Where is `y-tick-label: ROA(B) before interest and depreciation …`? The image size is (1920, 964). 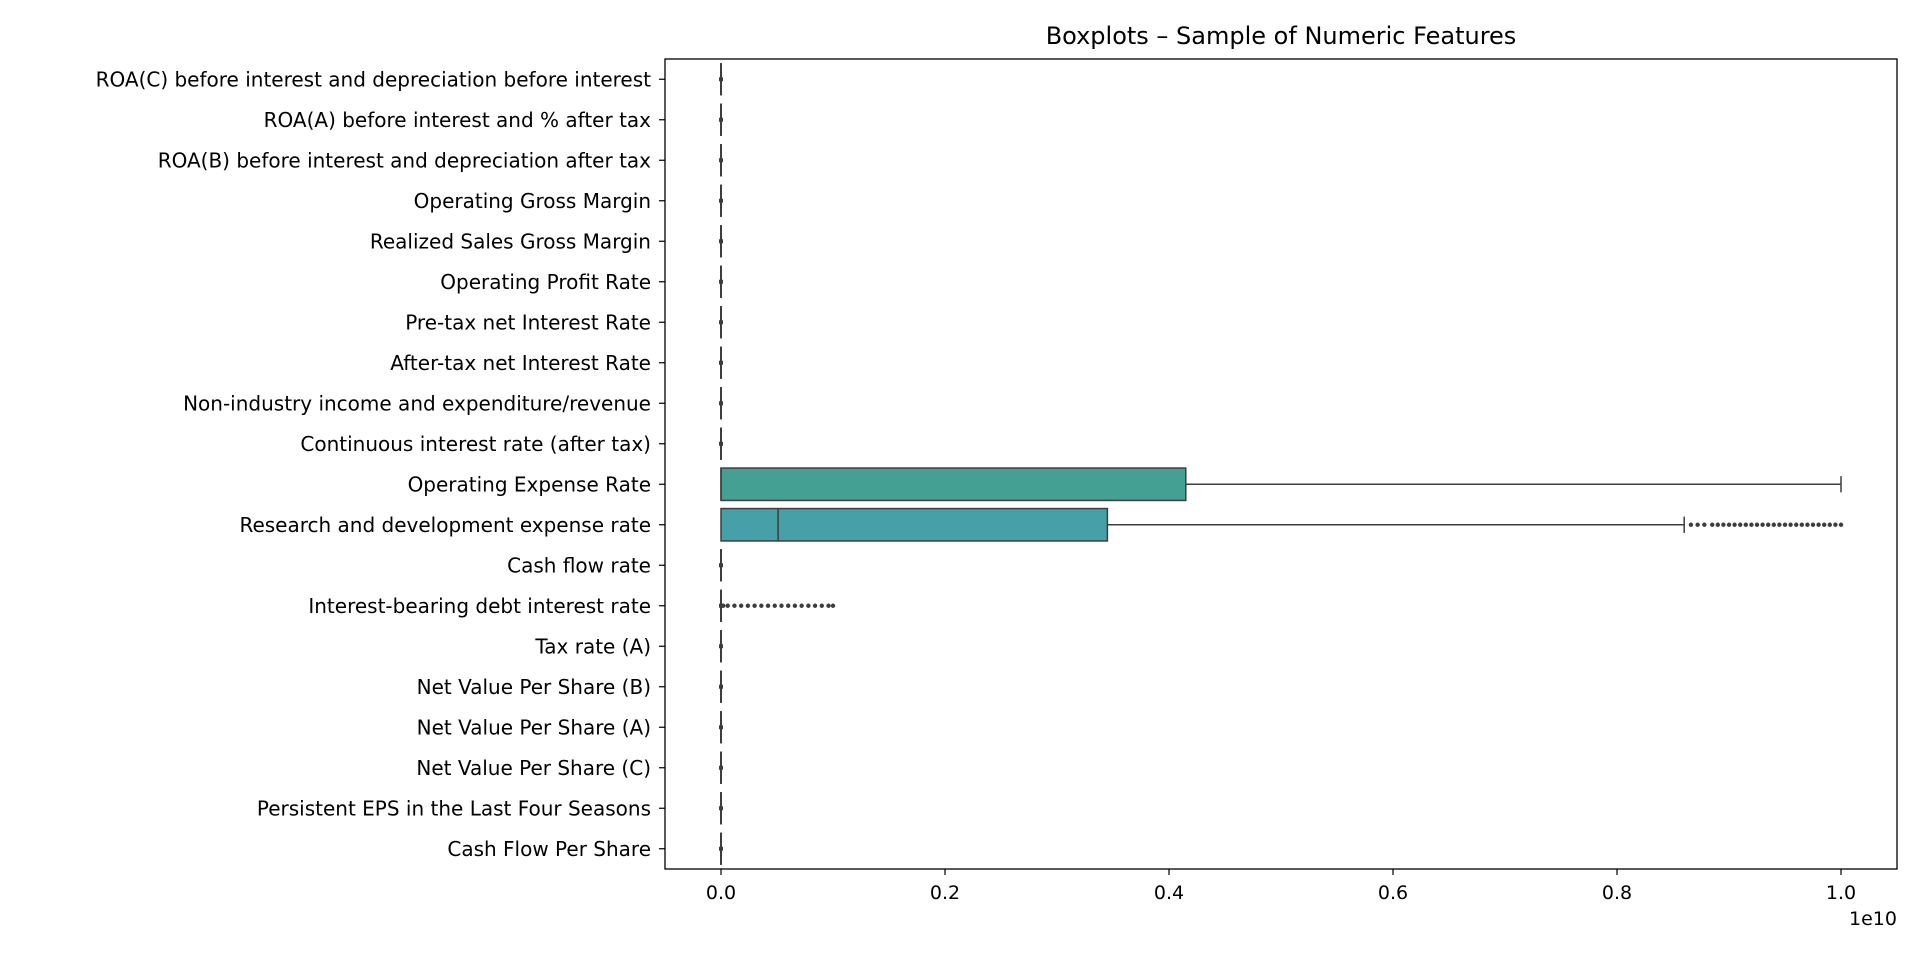 y-tick-label: ROA(B) before interest and depreciation … is located at coordinates (404, 160).